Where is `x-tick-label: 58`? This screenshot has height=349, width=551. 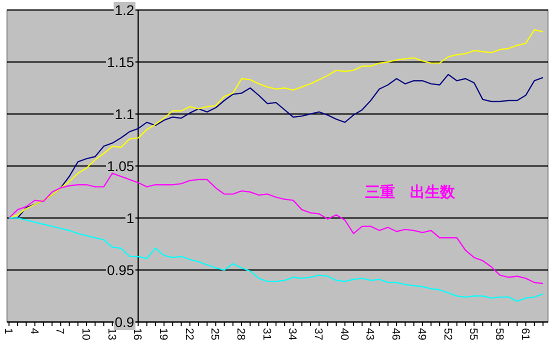
x-tick-label: 58 is located at coordinates (498, 334).